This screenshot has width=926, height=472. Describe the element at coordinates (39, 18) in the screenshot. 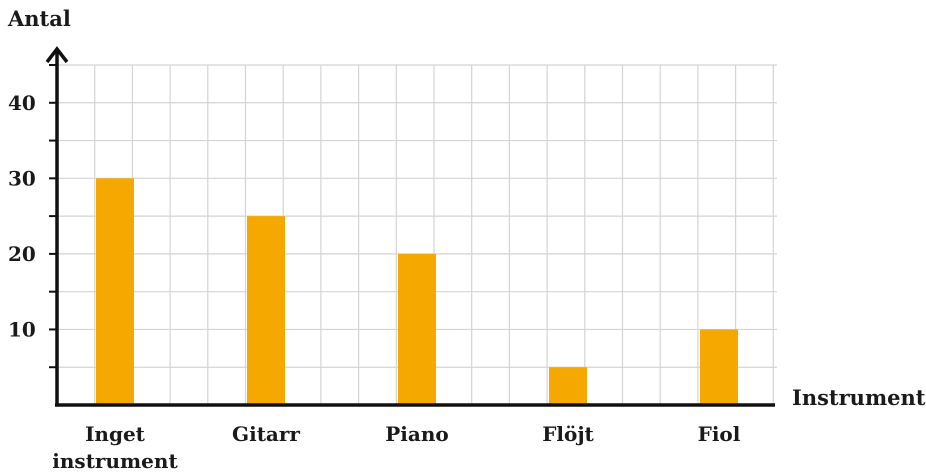

I see `y-axis-title: Antal` at that location.